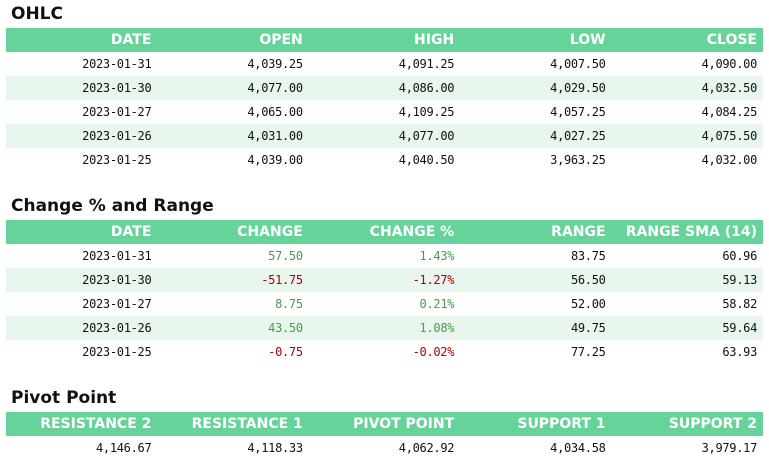 This screenshot has width=769, height=467. I want to click on change-percent-cell: 0.21%, so click(437, 304).